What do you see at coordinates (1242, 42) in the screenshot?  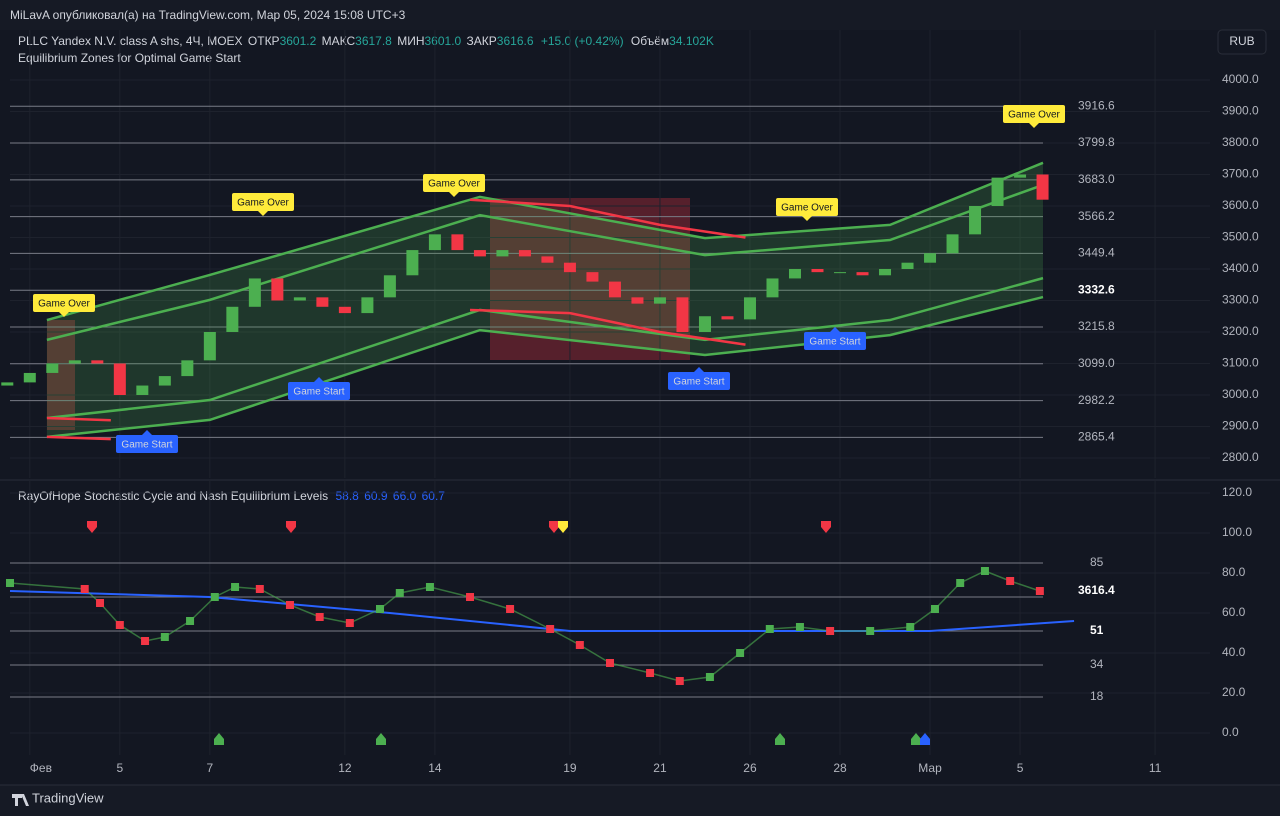 I see `currency-button` at bounding box center [1242, 42].